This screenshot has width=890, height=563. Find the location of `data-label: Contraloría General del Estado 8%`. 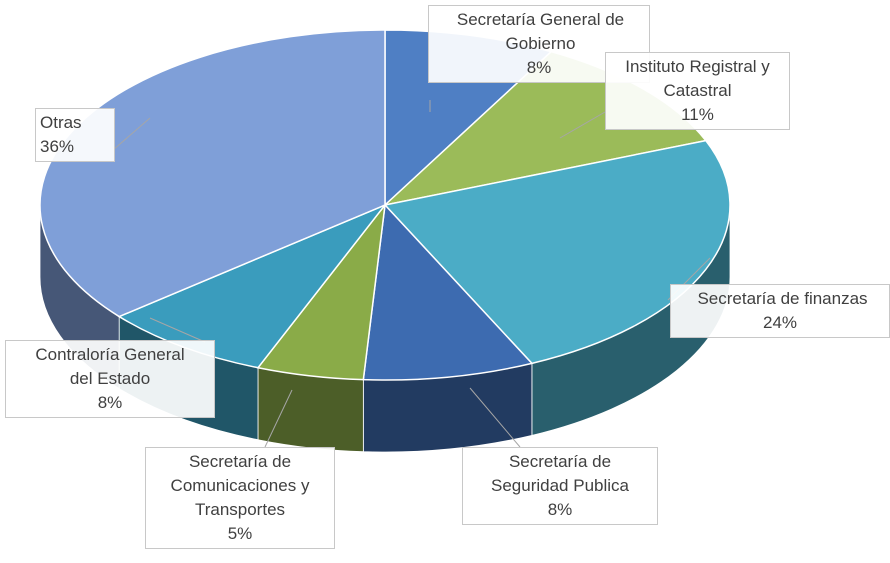

data-label: Contraloría General del Estado 8% is located at coordinates (110, 379).